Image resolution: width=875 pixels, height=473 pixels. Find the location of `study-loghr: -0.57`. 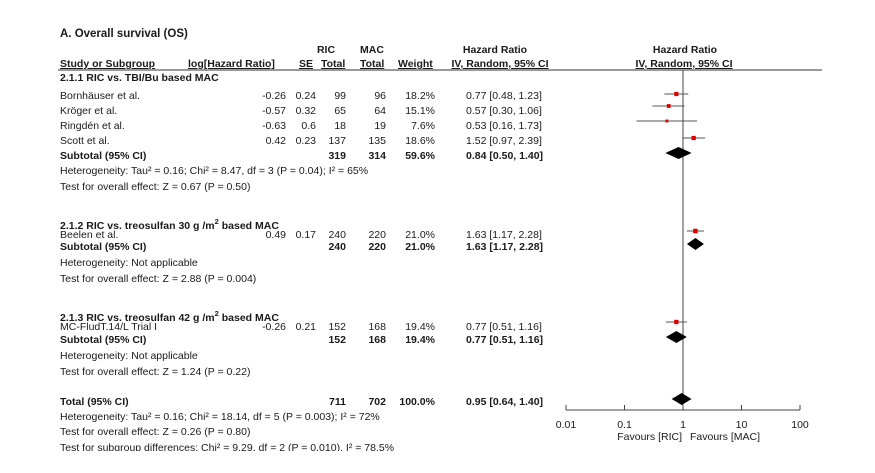

study-loghr: -0.57 is located at coordinates (274, 111).